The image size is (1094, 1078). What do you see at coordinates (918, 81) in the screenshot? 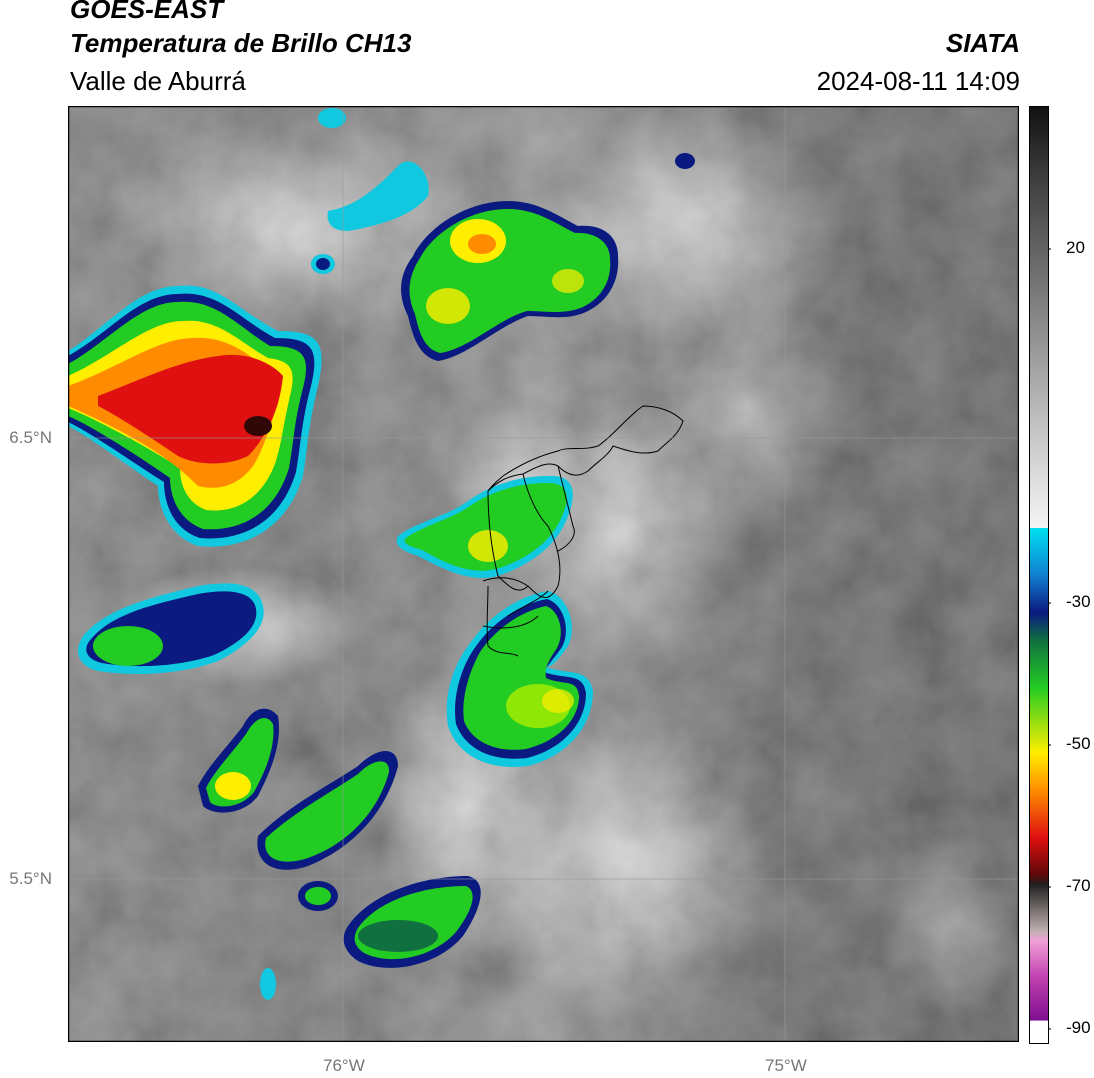
I see `datetime-label: 2024-08-11 14:09` at bounding box center [918, 81].